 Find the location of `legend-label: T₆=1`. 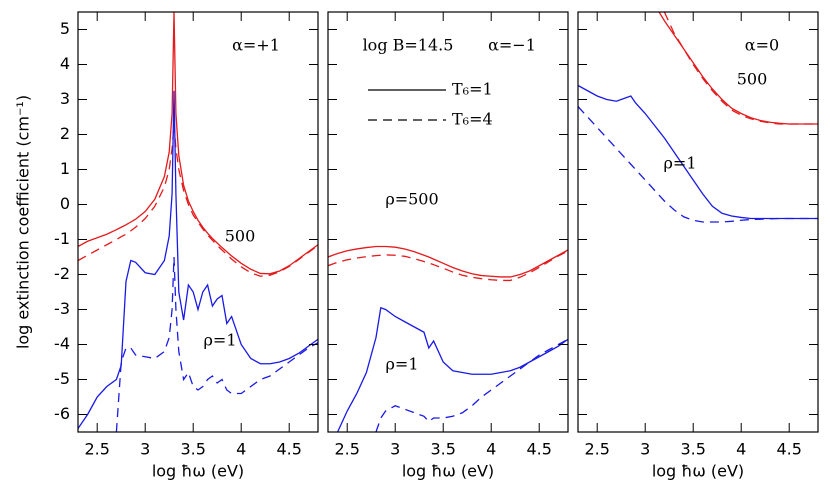

legend-label: T₆=1 is located at coordinates (472, 89).